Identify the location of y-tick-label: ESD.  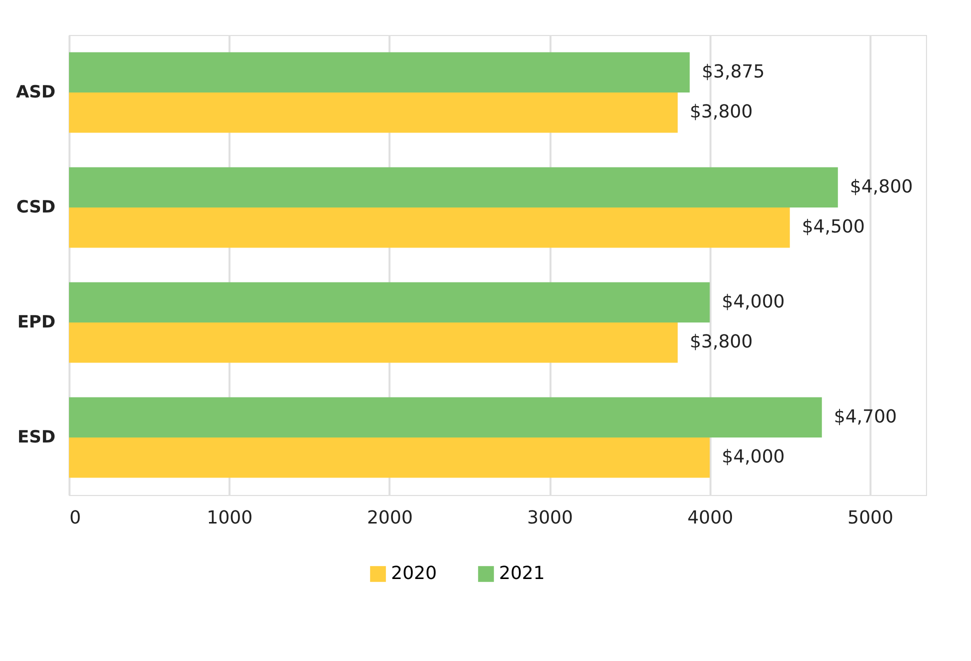
(37, 438).